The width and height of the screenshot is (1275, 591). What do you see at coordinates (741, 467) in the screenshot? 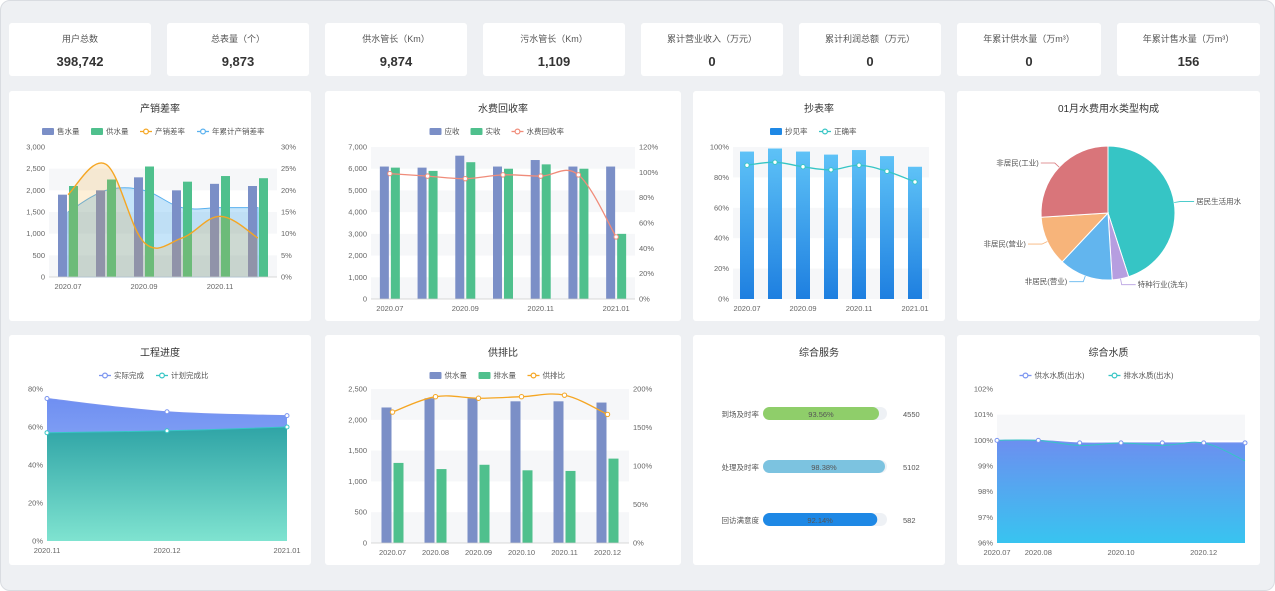
I see `service-label: 处理及时率` at bounding box center [741, 467].